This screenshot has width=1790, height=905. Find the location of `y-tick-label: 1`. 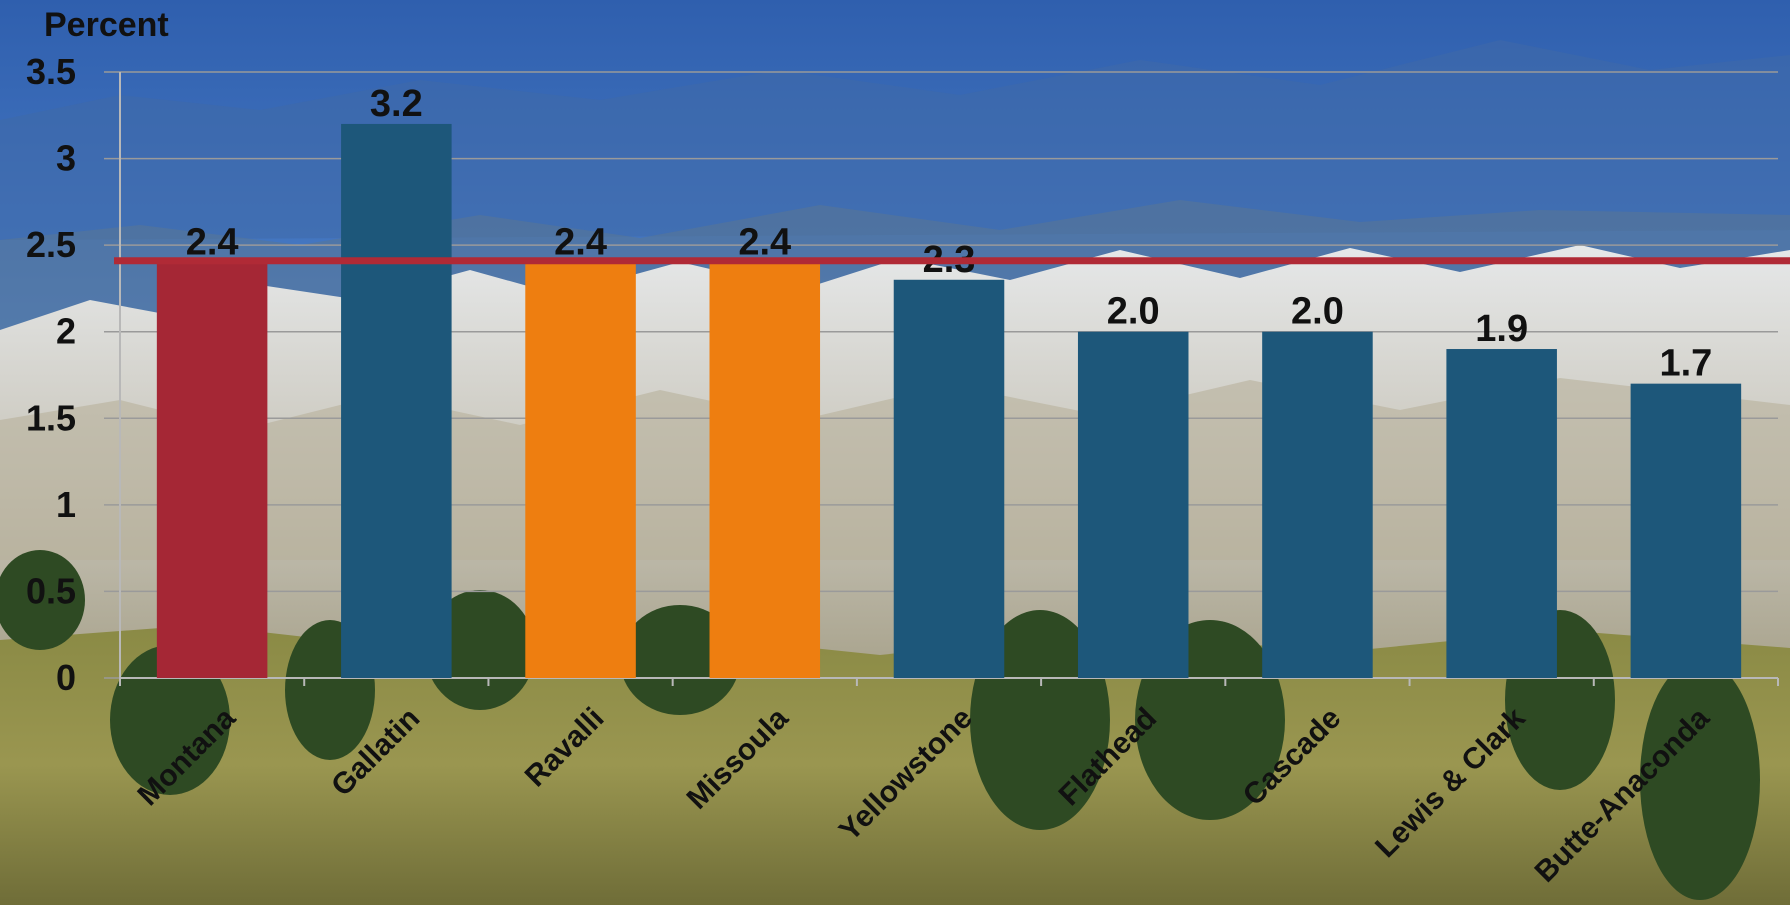

y-tick-label: 1 is located at coordinates (66, 504).